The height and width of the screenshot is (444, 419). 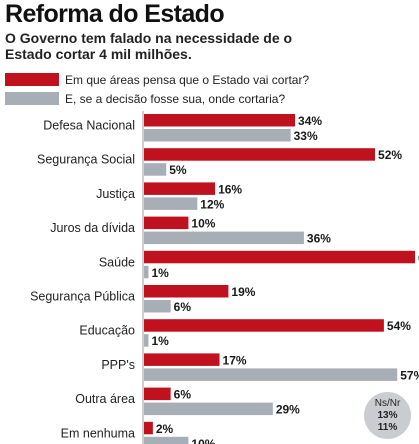 I want to click on value-label-ppp-s-series-1: 17%, so click(x=235, y=360).